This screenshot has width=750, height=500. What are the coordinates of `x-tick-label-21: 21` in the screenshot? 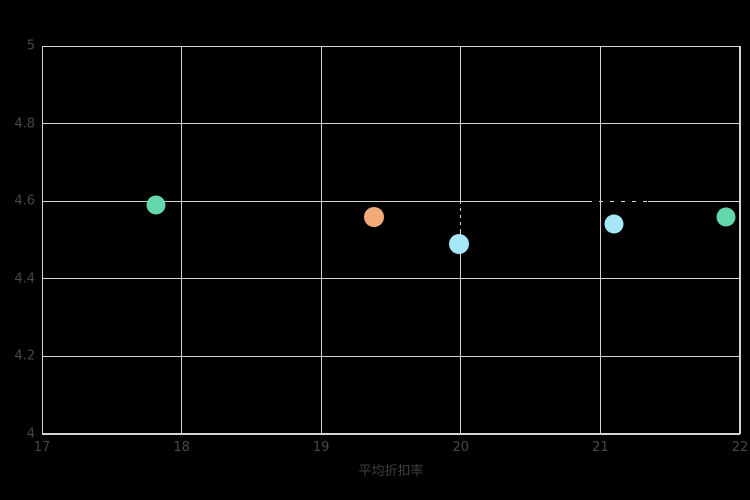 It's located at (600, 447).